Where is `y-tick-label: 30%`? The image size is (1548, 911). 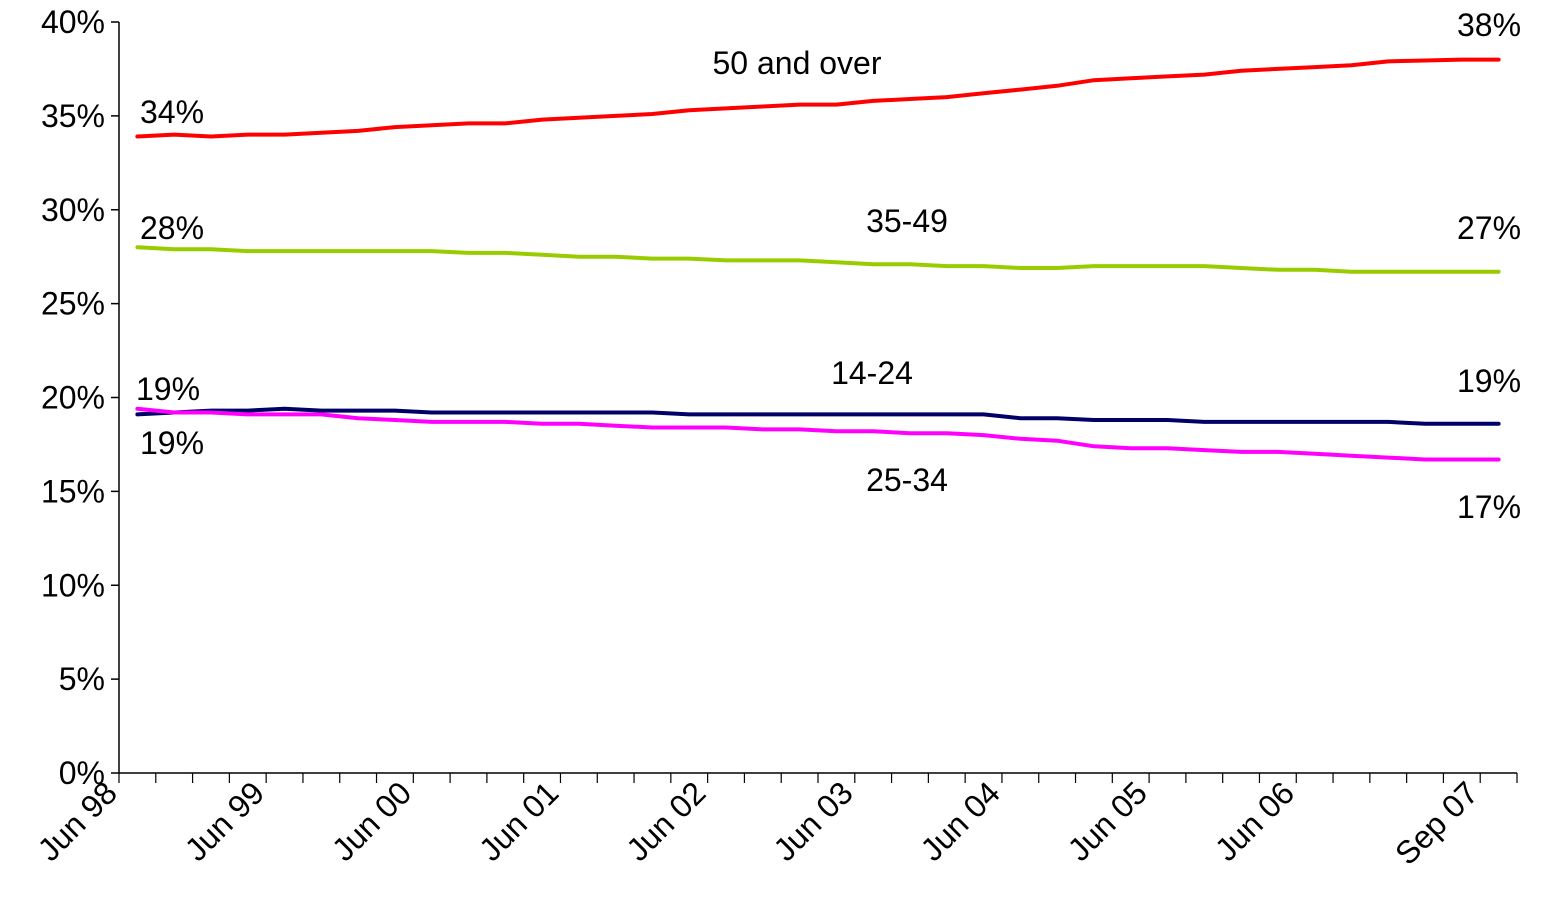 y-tick-label: 30% is located at coordinates (73, 210).